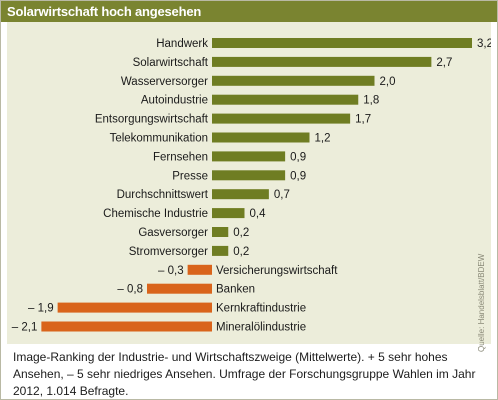  What do you see at coordinates (261, 328) in the screenshot?
I see `category-label: Mineralölindustrie` at bounding box center [261, 328].